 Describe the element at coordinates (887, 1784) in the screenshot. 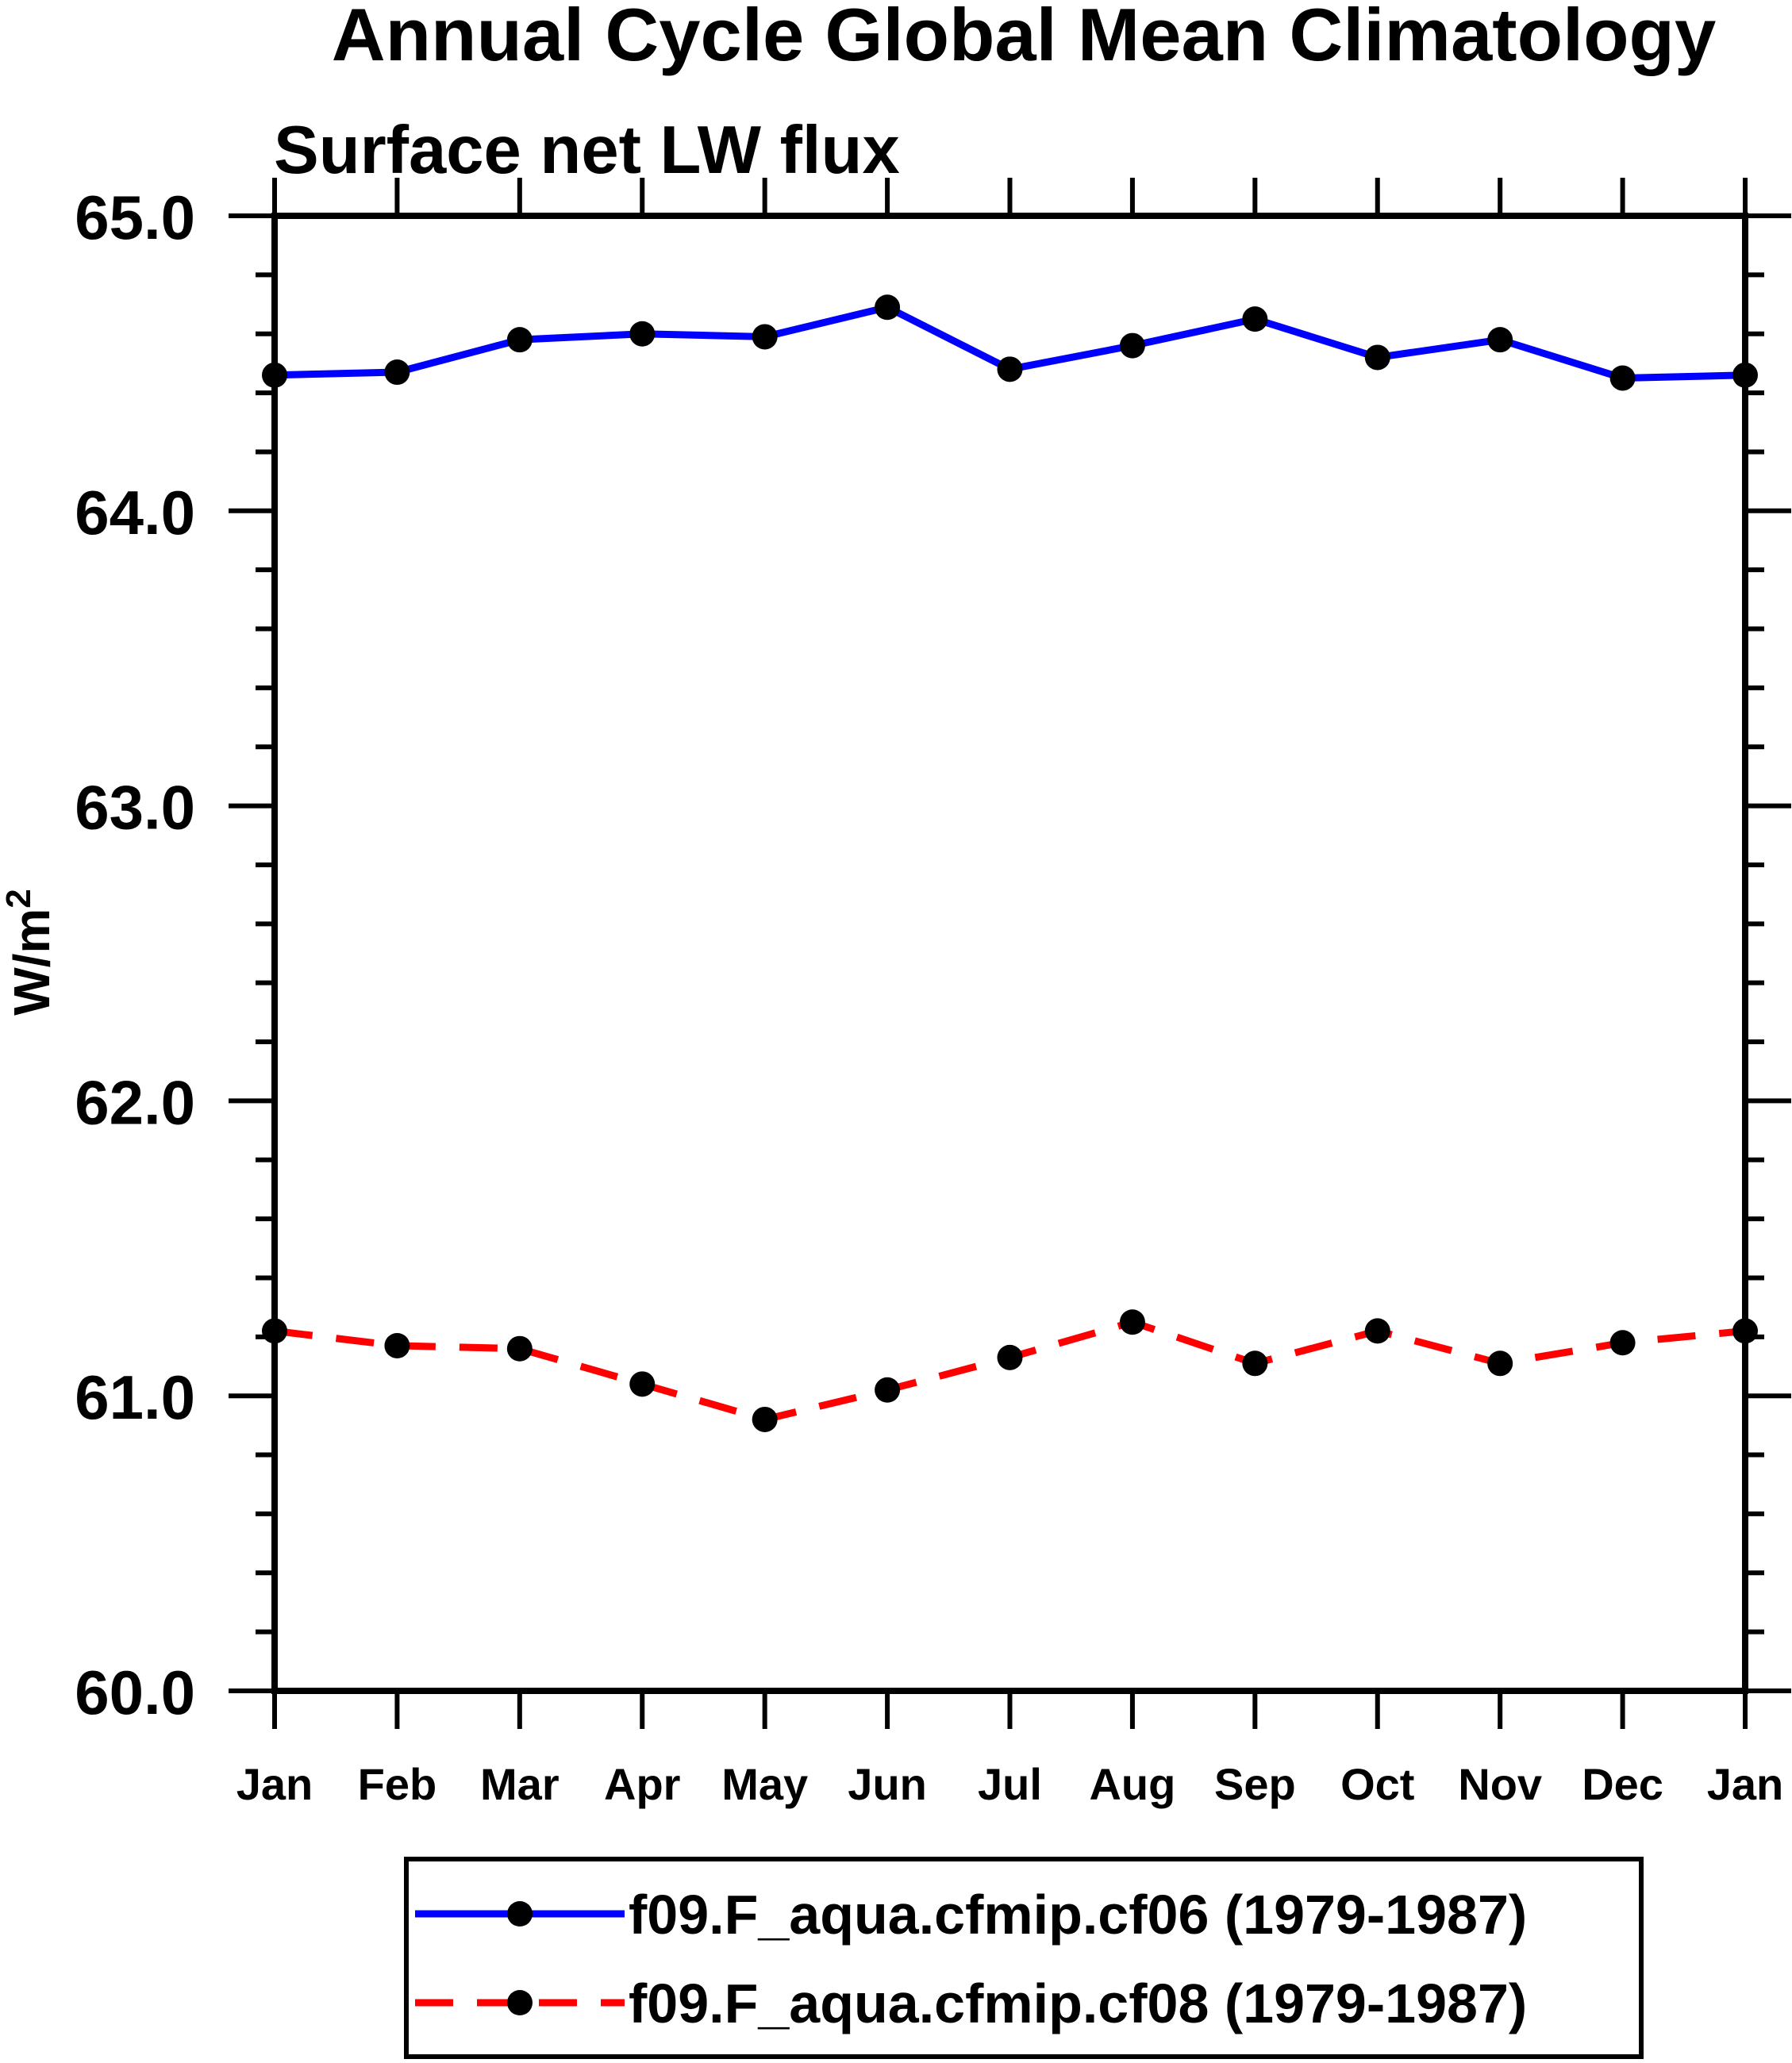

I see `x-tick-label: Jun` at that location.